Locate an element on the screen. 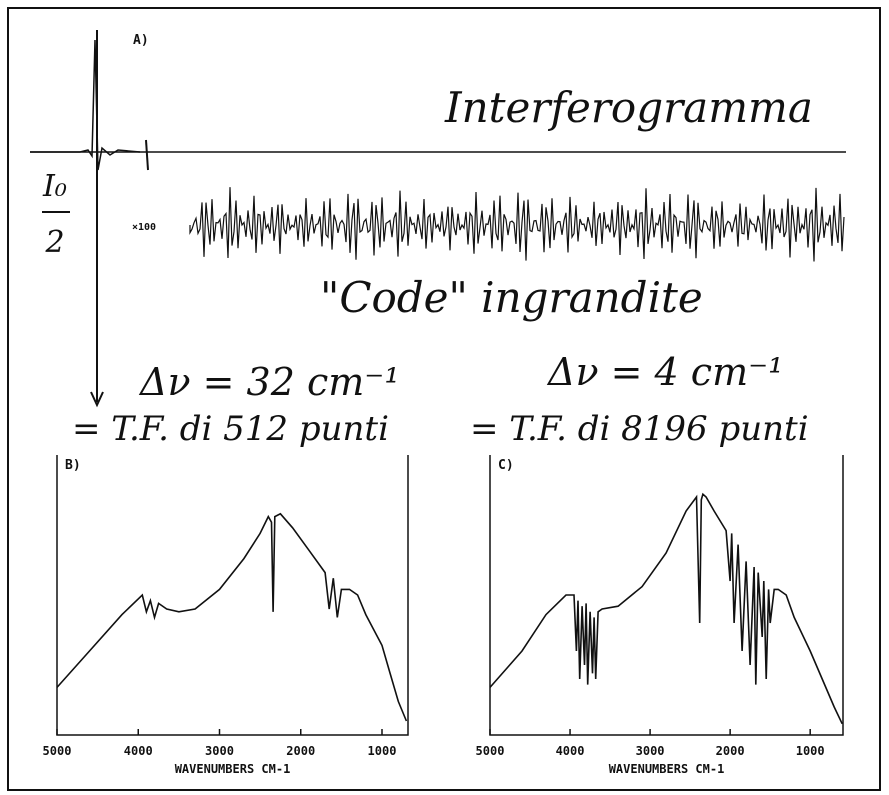 Image resolution: width=889 pixels, height=795 pixels. interferogram-tail is located at coordinates (517, 224).